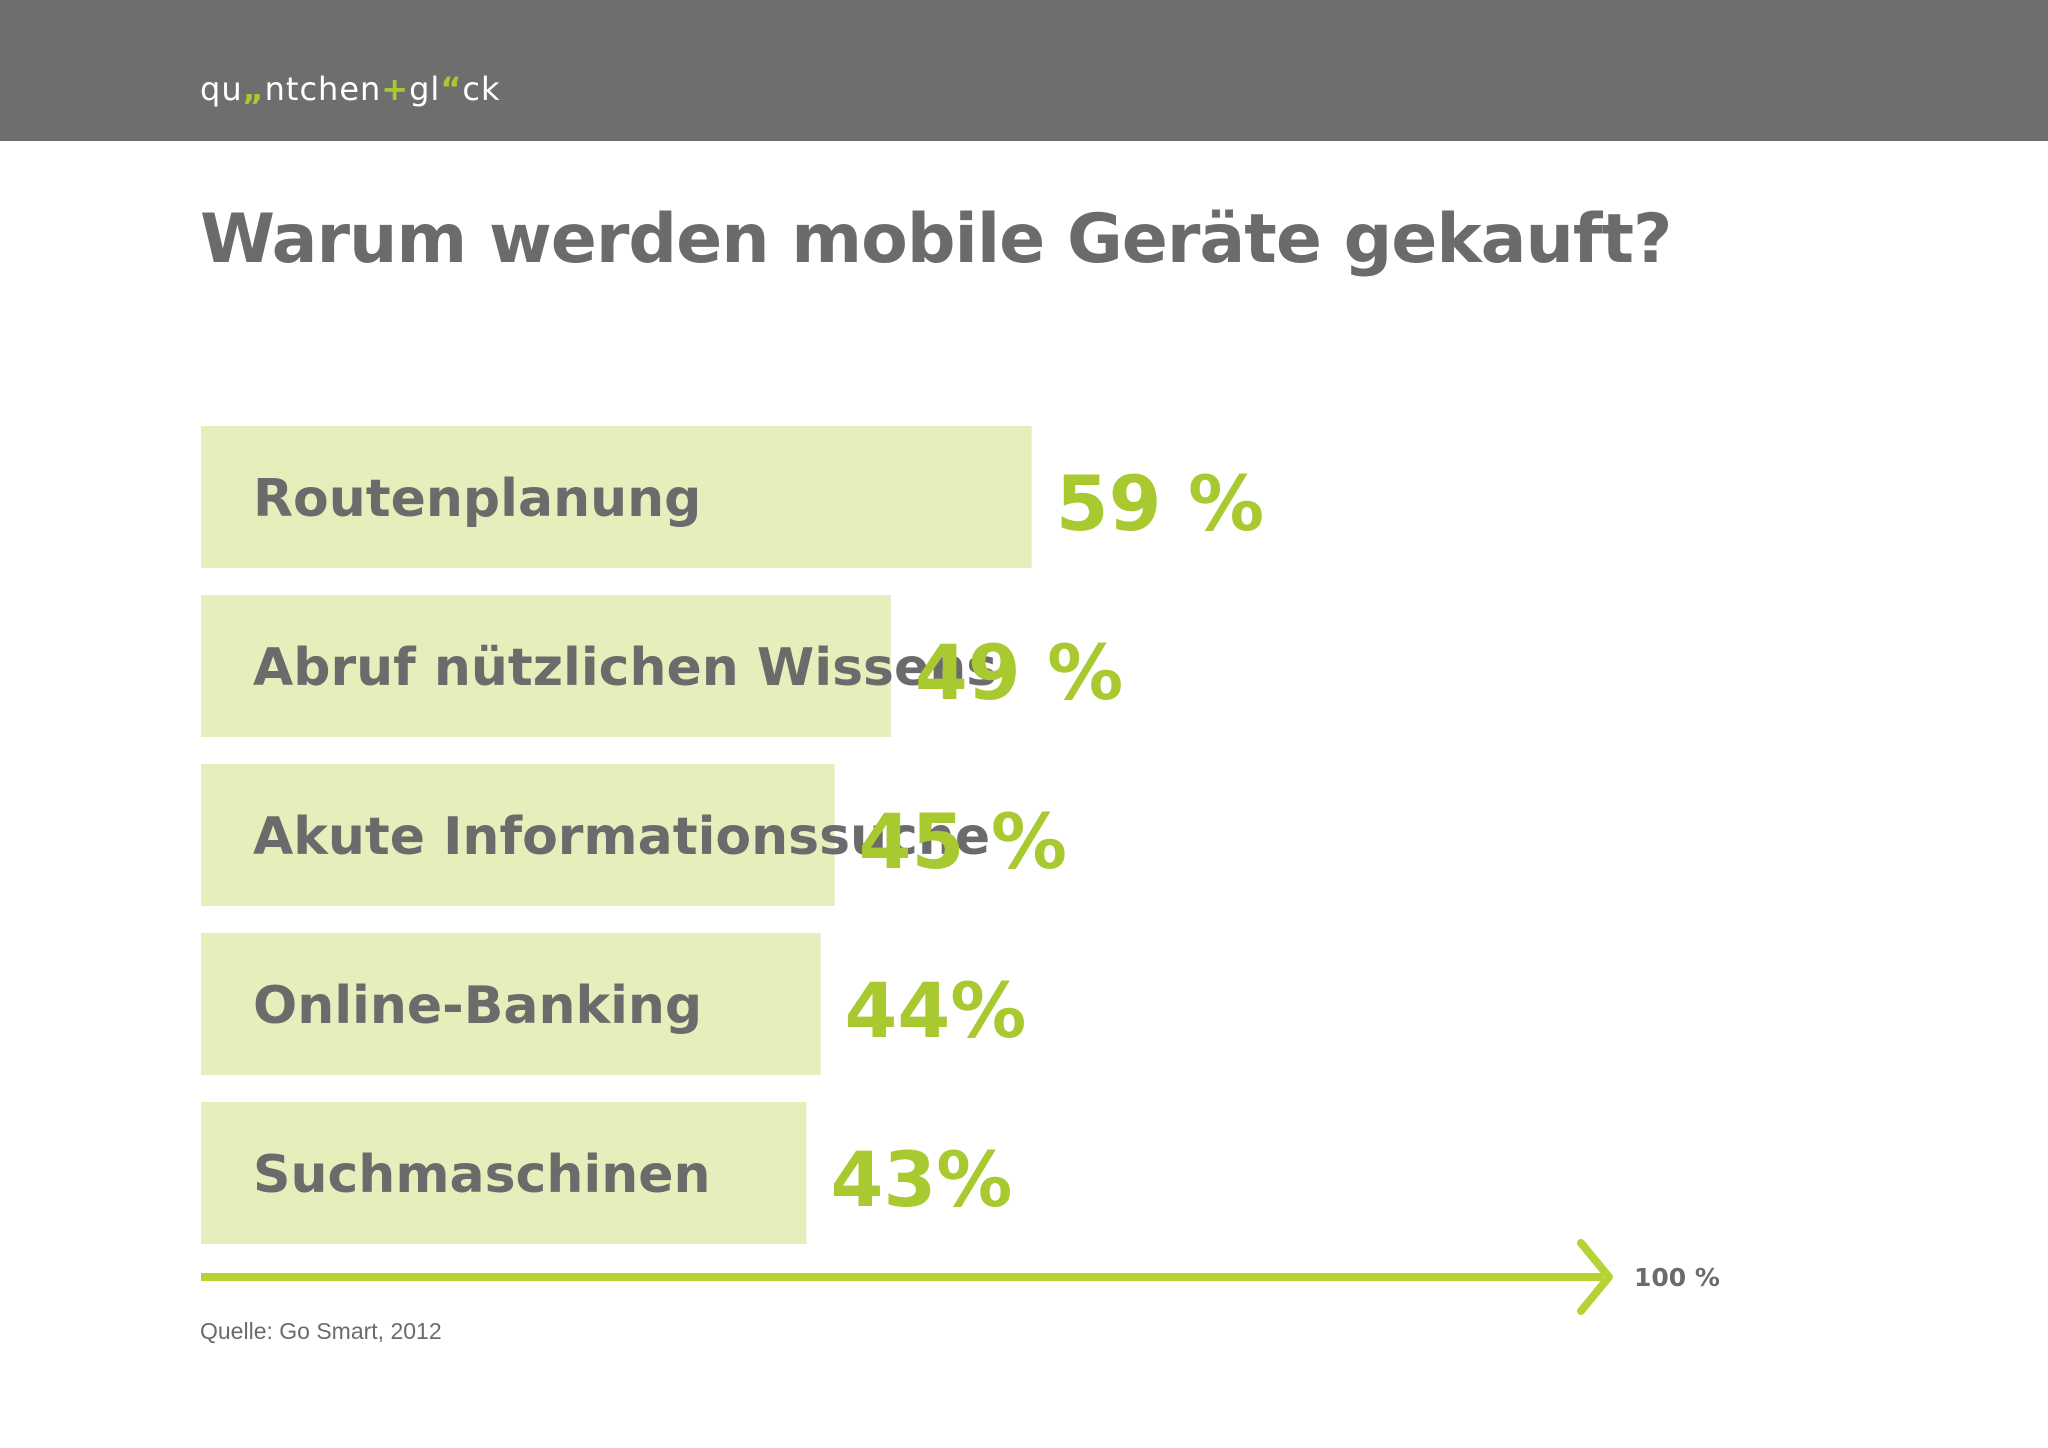 The width and height of the screenshot is (2048, 1448). What do you see at coordinates (481, 89) in the screenshot?
I see `logo-part-7: ck` at bounding box center [481, 89].